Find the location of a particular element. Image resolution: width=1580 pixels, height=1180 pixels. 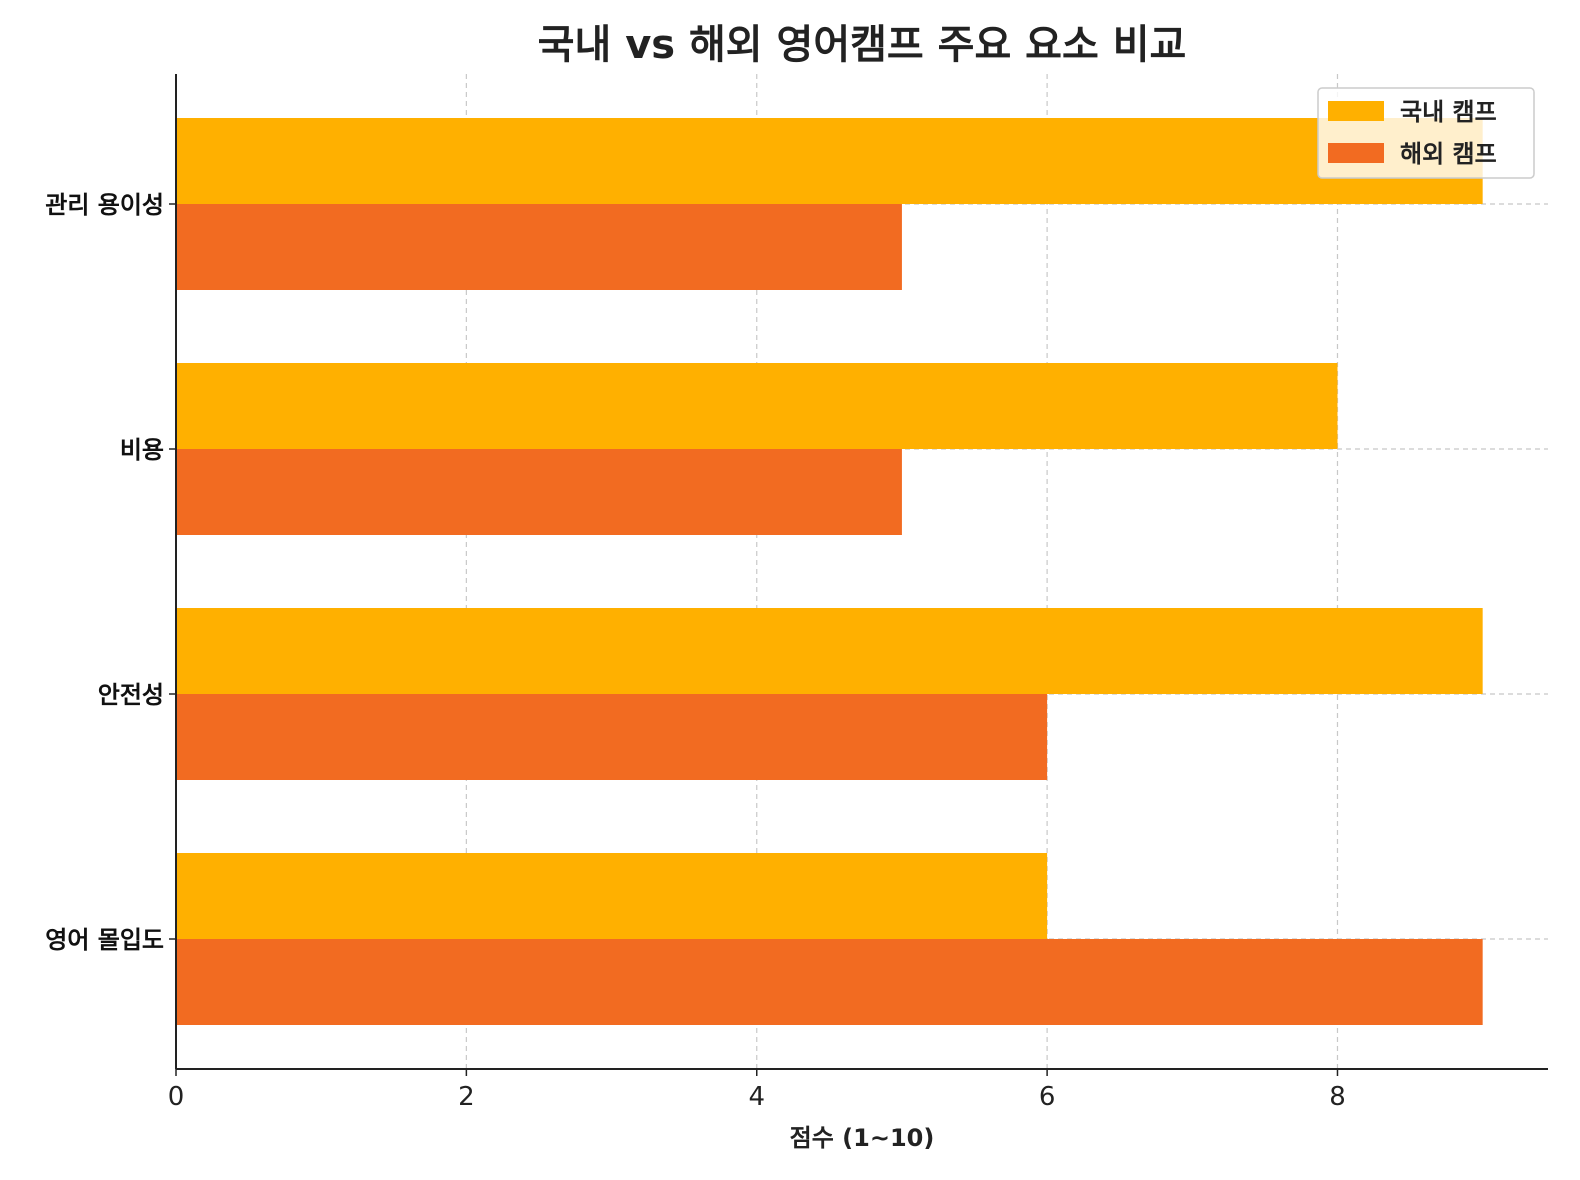

x-tick-label: 0 is located at coordinates (176, 1097).